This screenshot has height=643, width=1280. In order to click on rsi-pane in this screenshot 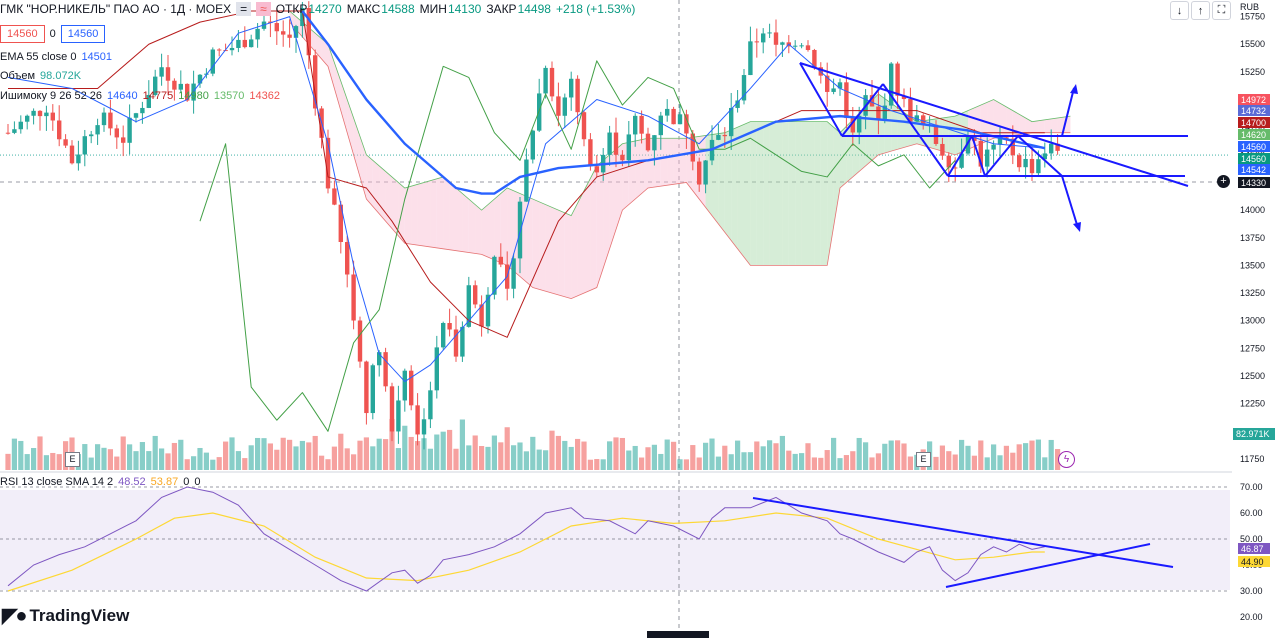, I will do `click(526, 539)`.